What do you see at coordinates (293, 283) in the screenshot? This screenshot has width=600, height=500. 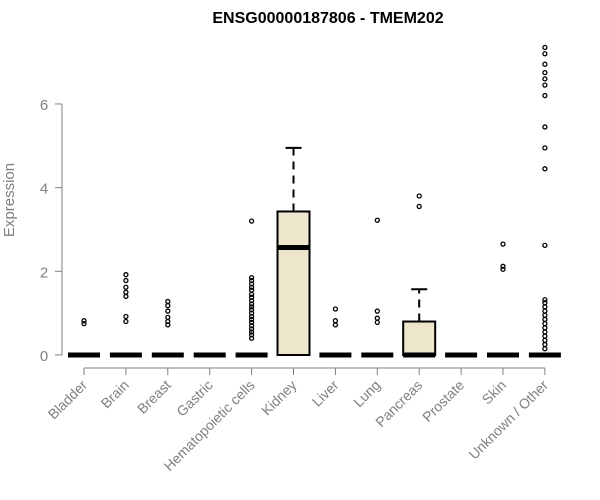 I see `box` at bounding box center [293, 283].